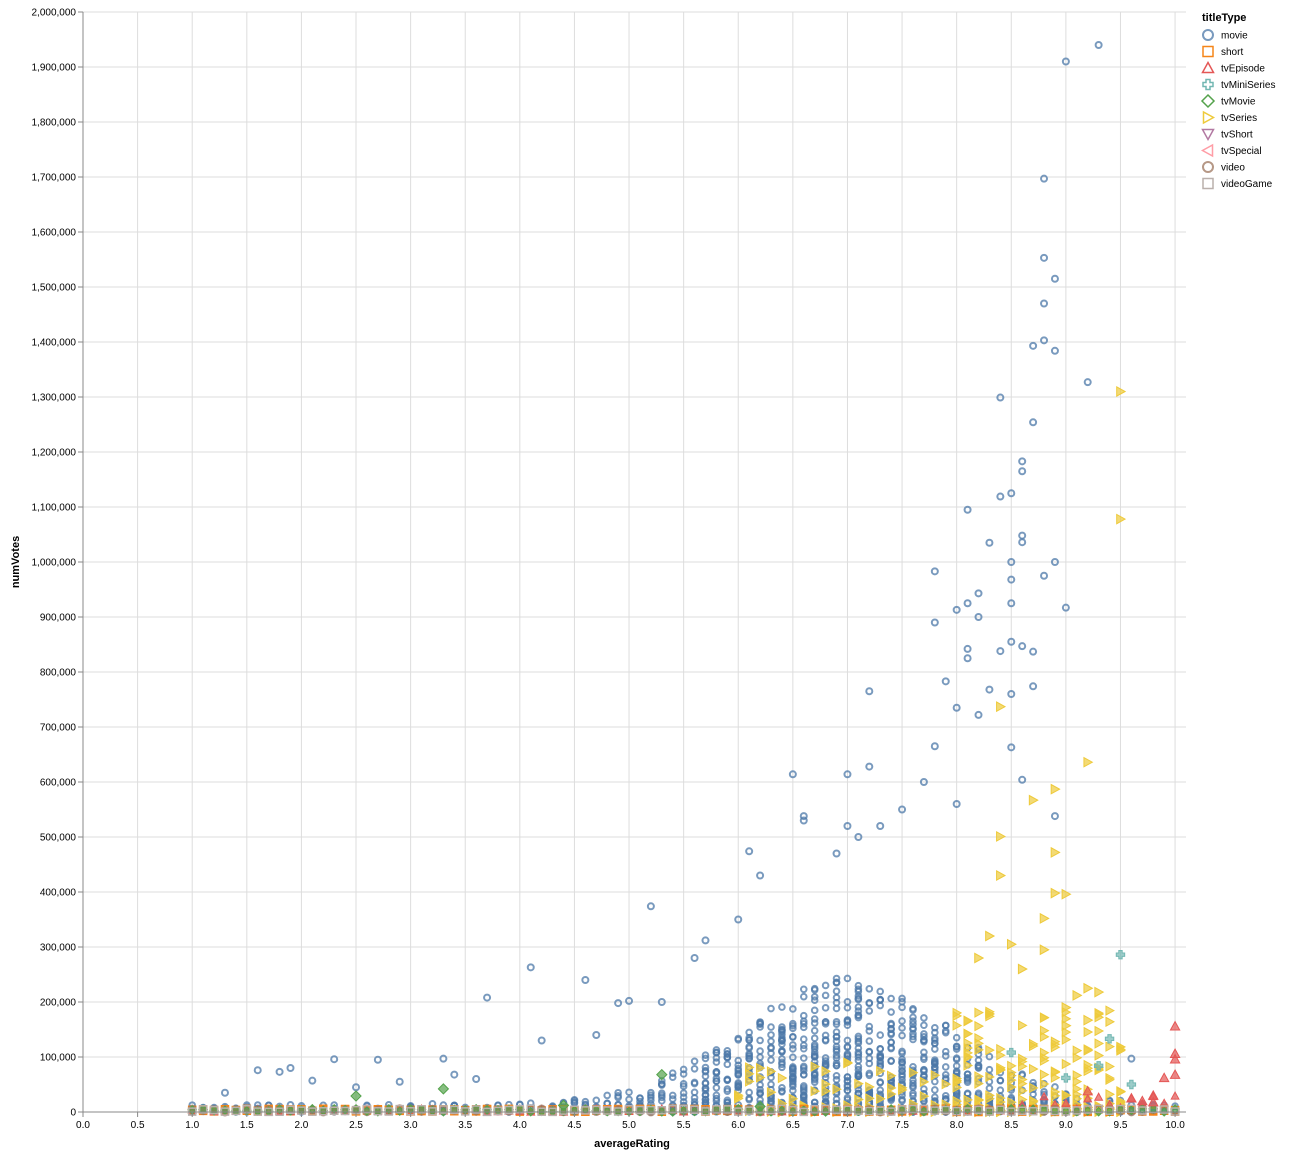 The image size is (1289, 1161). I want to click on legend-item-video: video, so click(1223, 167).